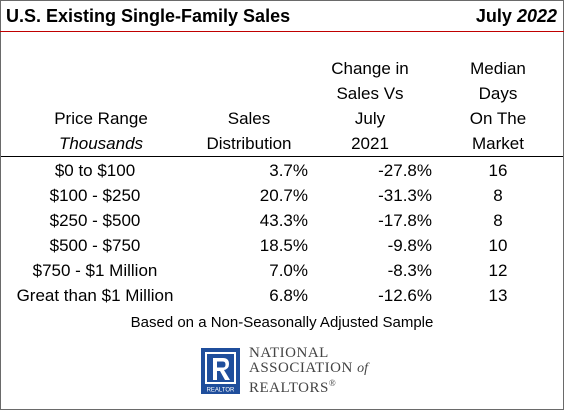 The height and width of the screenshot is (410, 564). I want to click on logo-mark-text: REALTOR, so click(221, 391).